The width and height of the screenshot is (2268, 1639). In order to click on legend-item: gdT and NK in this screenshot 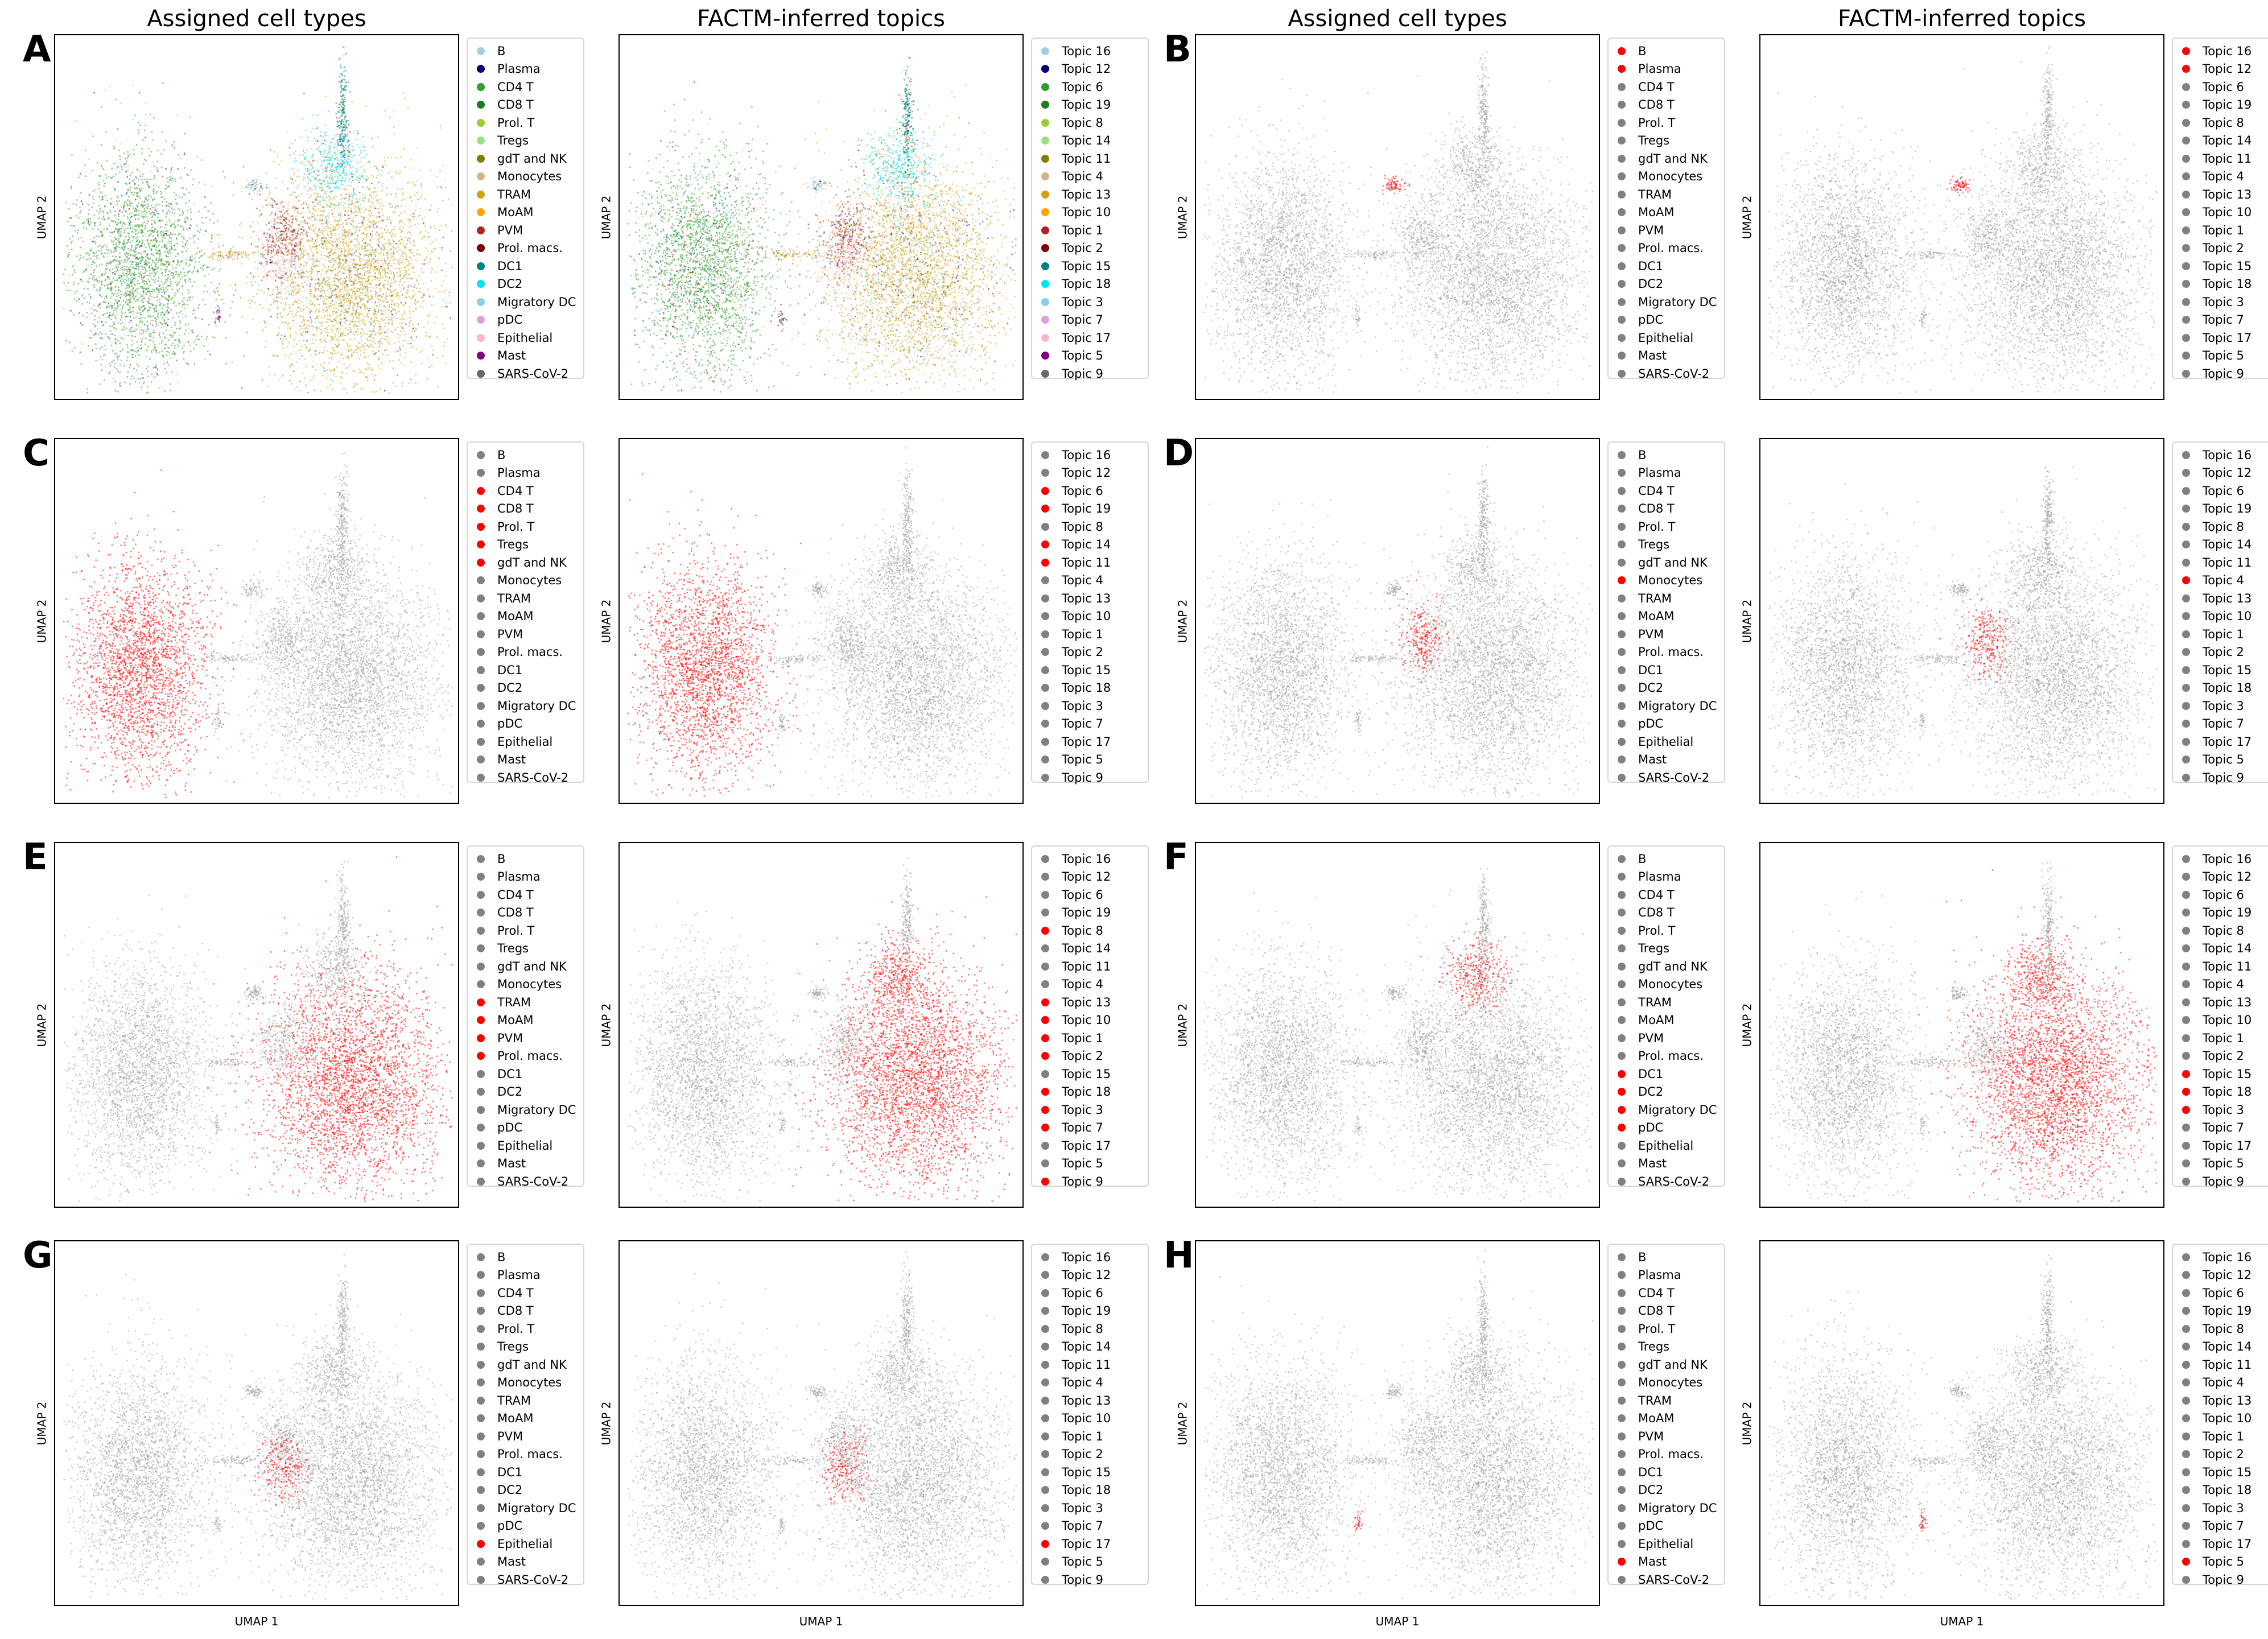, I will do `click(1659, 966)`.